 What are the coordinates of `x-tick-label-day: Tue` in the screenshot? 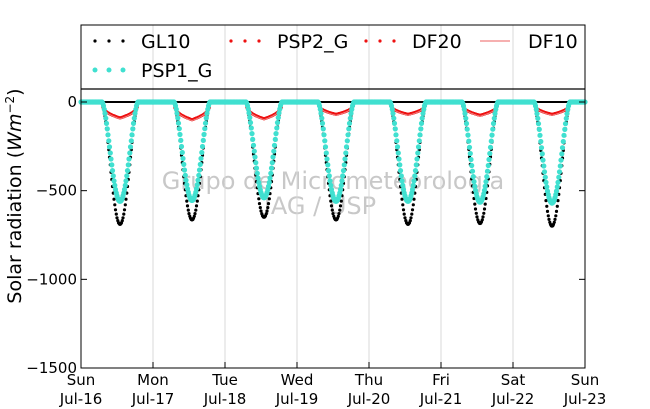 It's located at (224, 380).